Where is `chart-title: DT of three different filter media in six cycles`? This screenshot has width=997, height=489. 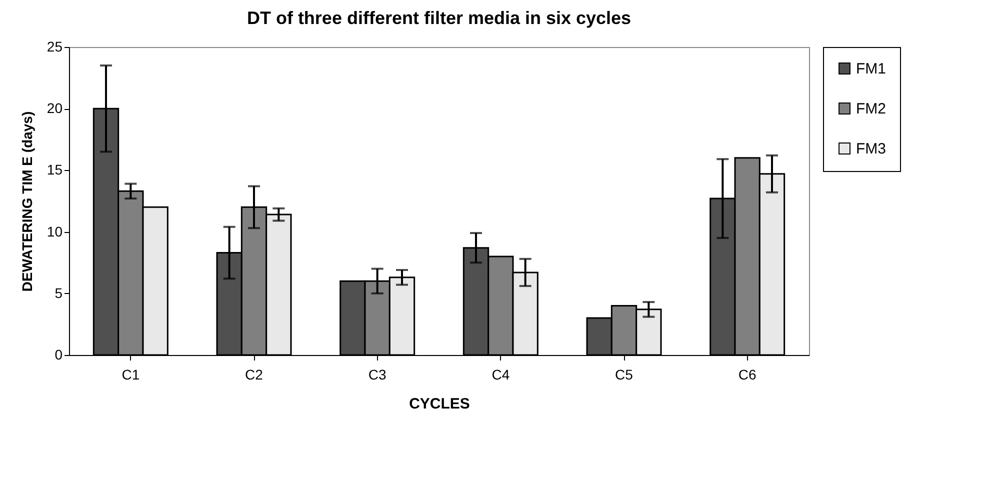
chart-title: DT of three different filter media in six cycles is located at coordinates (439, 18).